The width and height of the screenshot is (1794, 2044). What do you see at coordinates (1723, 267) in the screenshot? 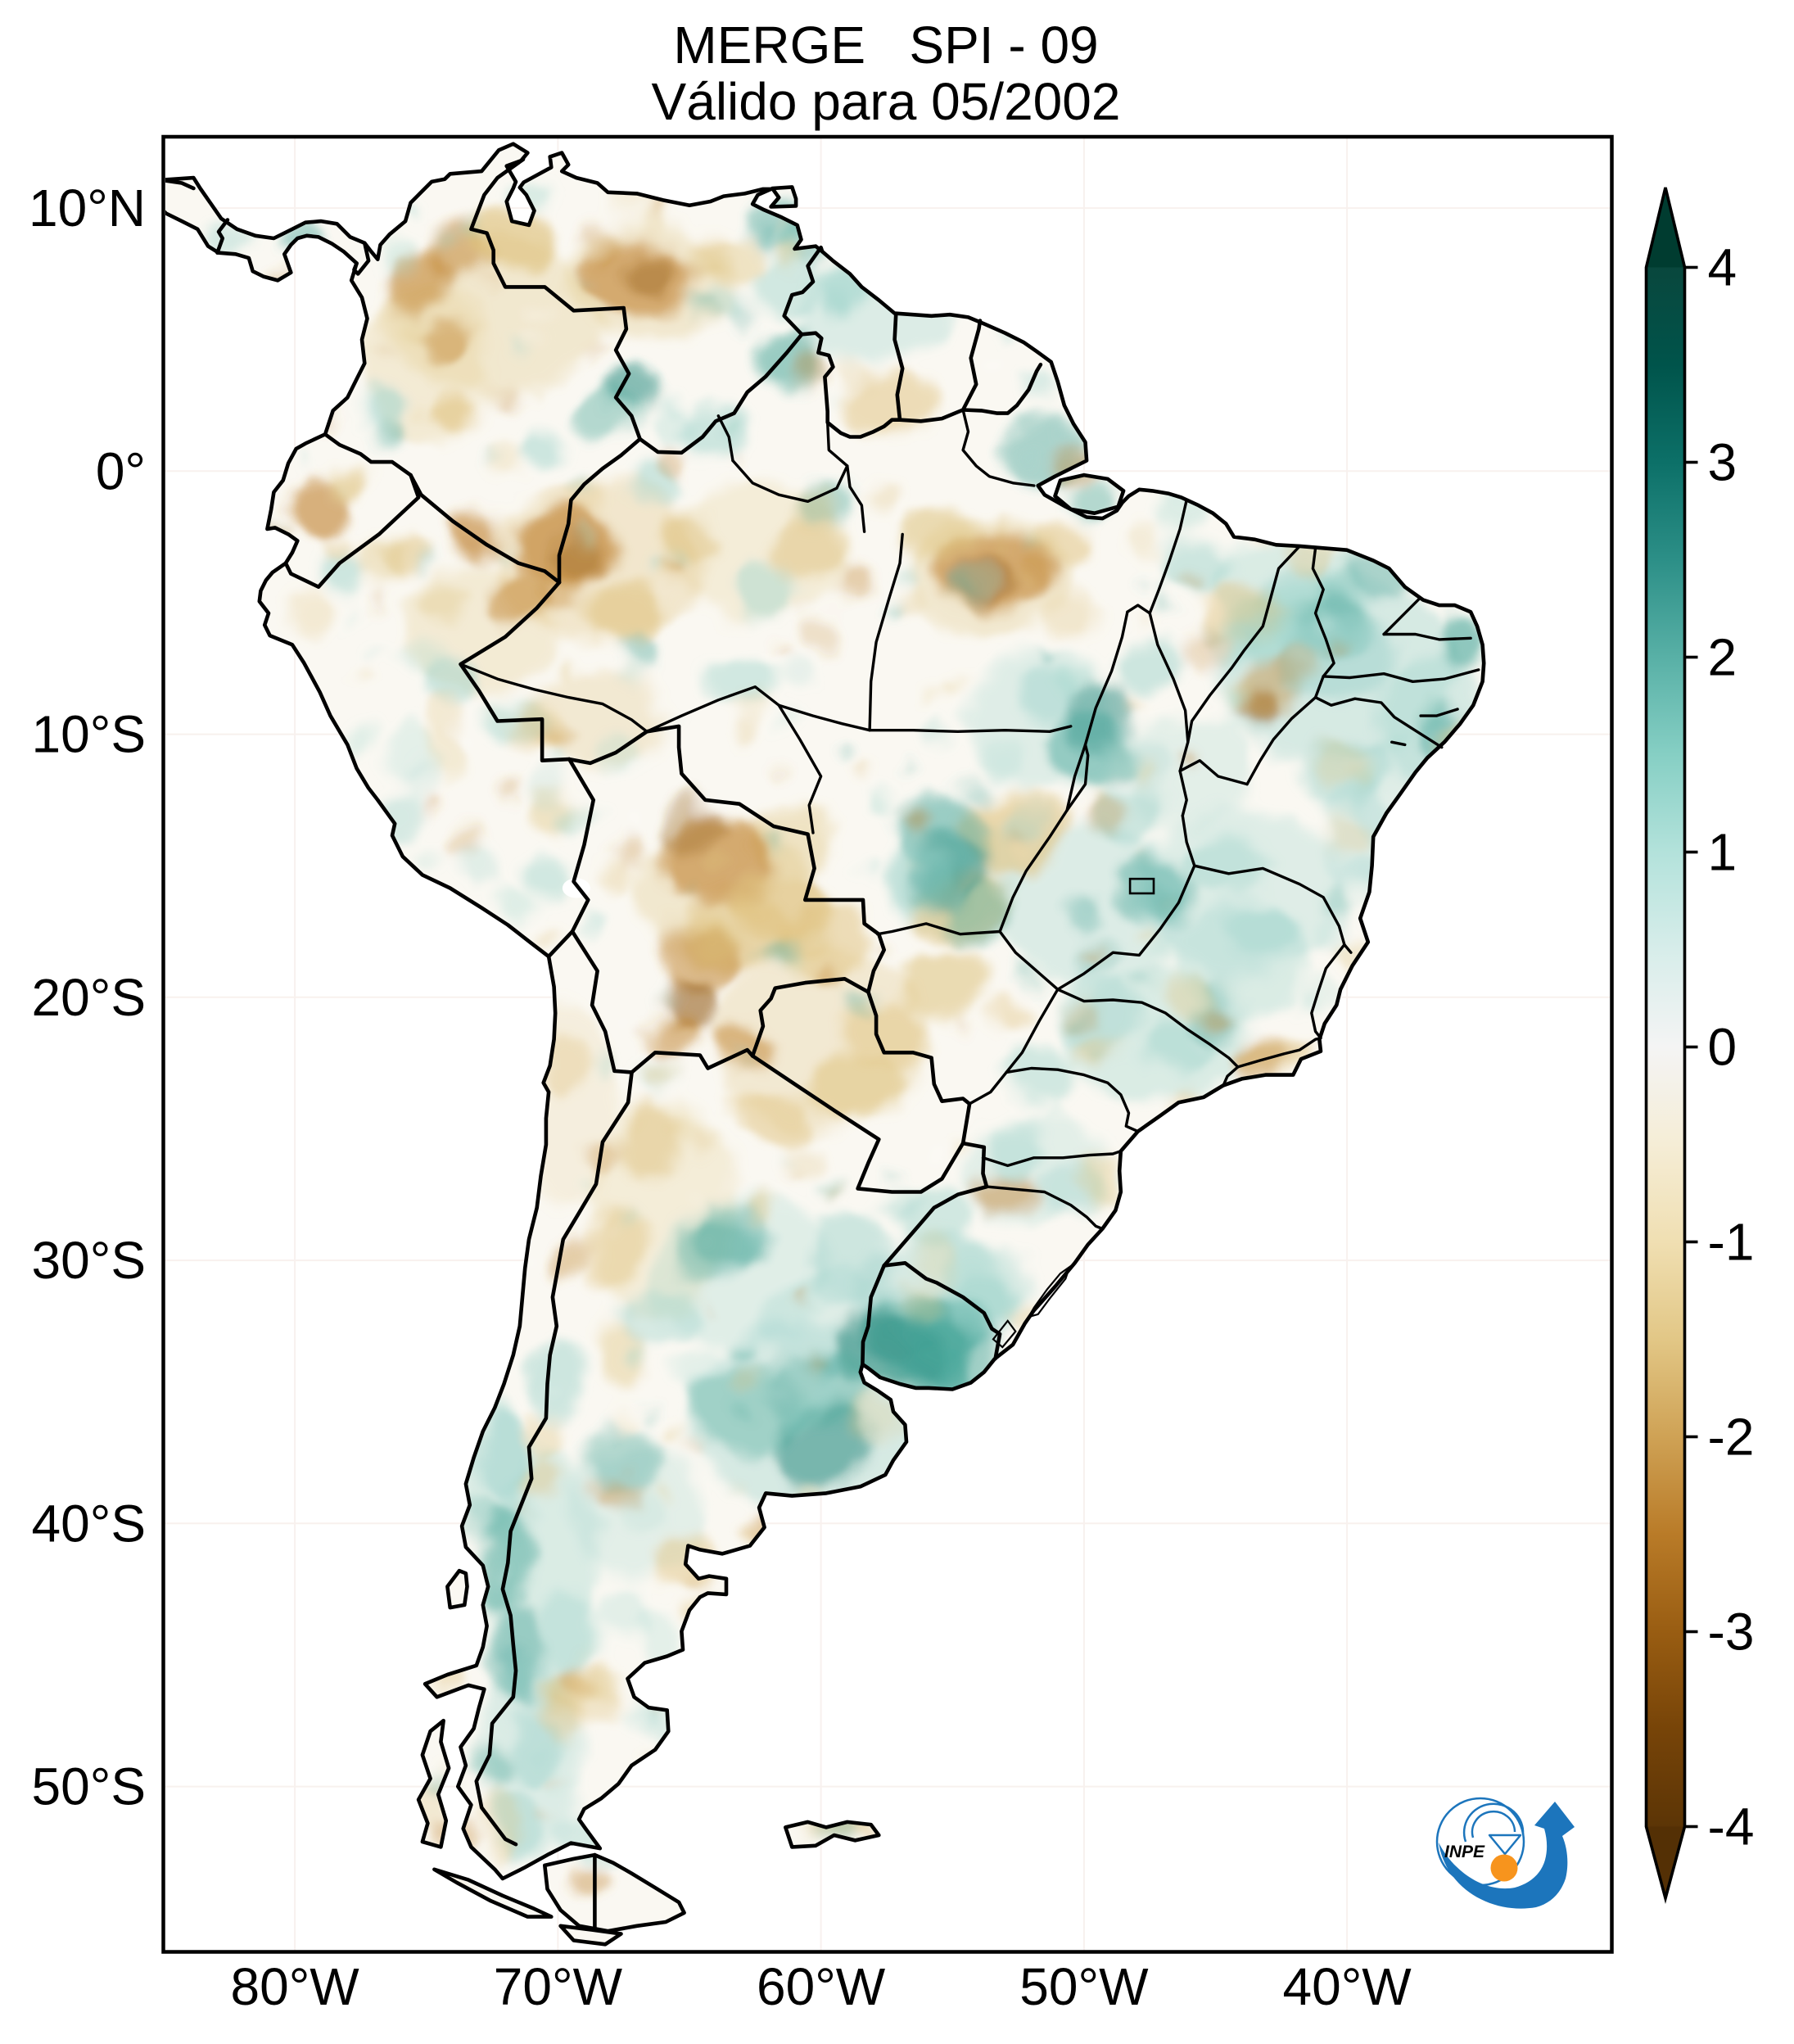
I see `svg-text: 4` at bounding box center [1723, 267].